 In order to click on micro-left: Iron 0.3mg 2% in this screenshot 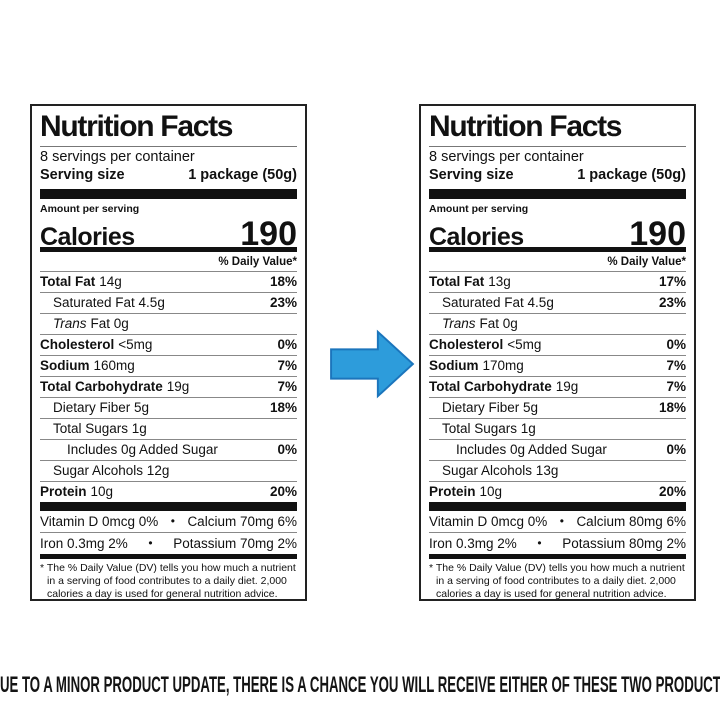, I will do `click(473, 543)`.